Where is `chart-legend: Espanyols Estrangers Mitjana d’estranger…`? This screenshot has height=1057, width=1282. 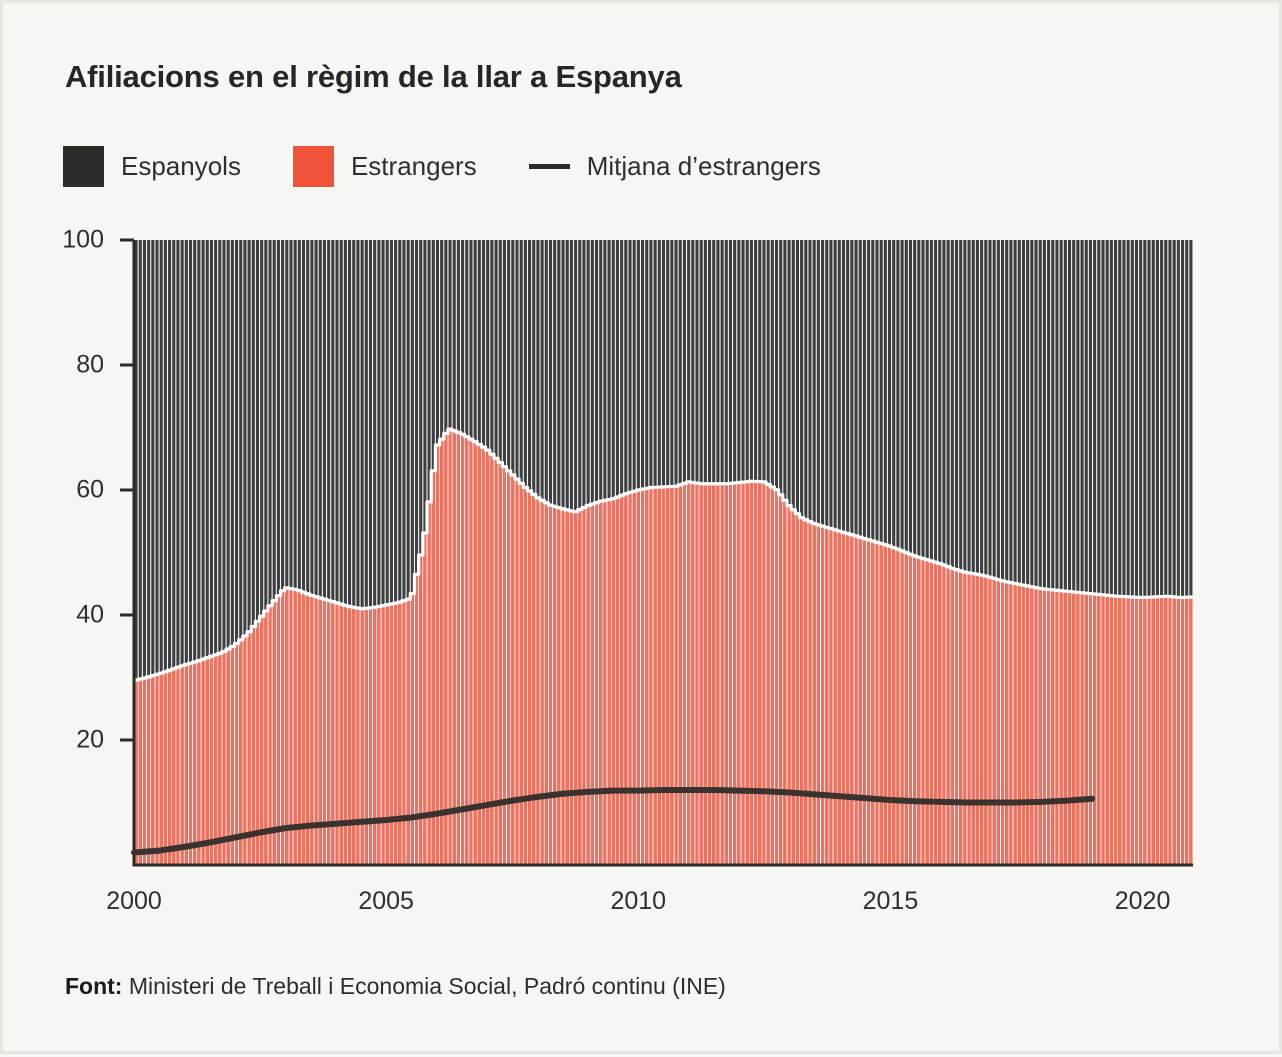 chart-legend: Espanyols Estrangers Mitjana d’estranger… is located at coordinates (468, 166).